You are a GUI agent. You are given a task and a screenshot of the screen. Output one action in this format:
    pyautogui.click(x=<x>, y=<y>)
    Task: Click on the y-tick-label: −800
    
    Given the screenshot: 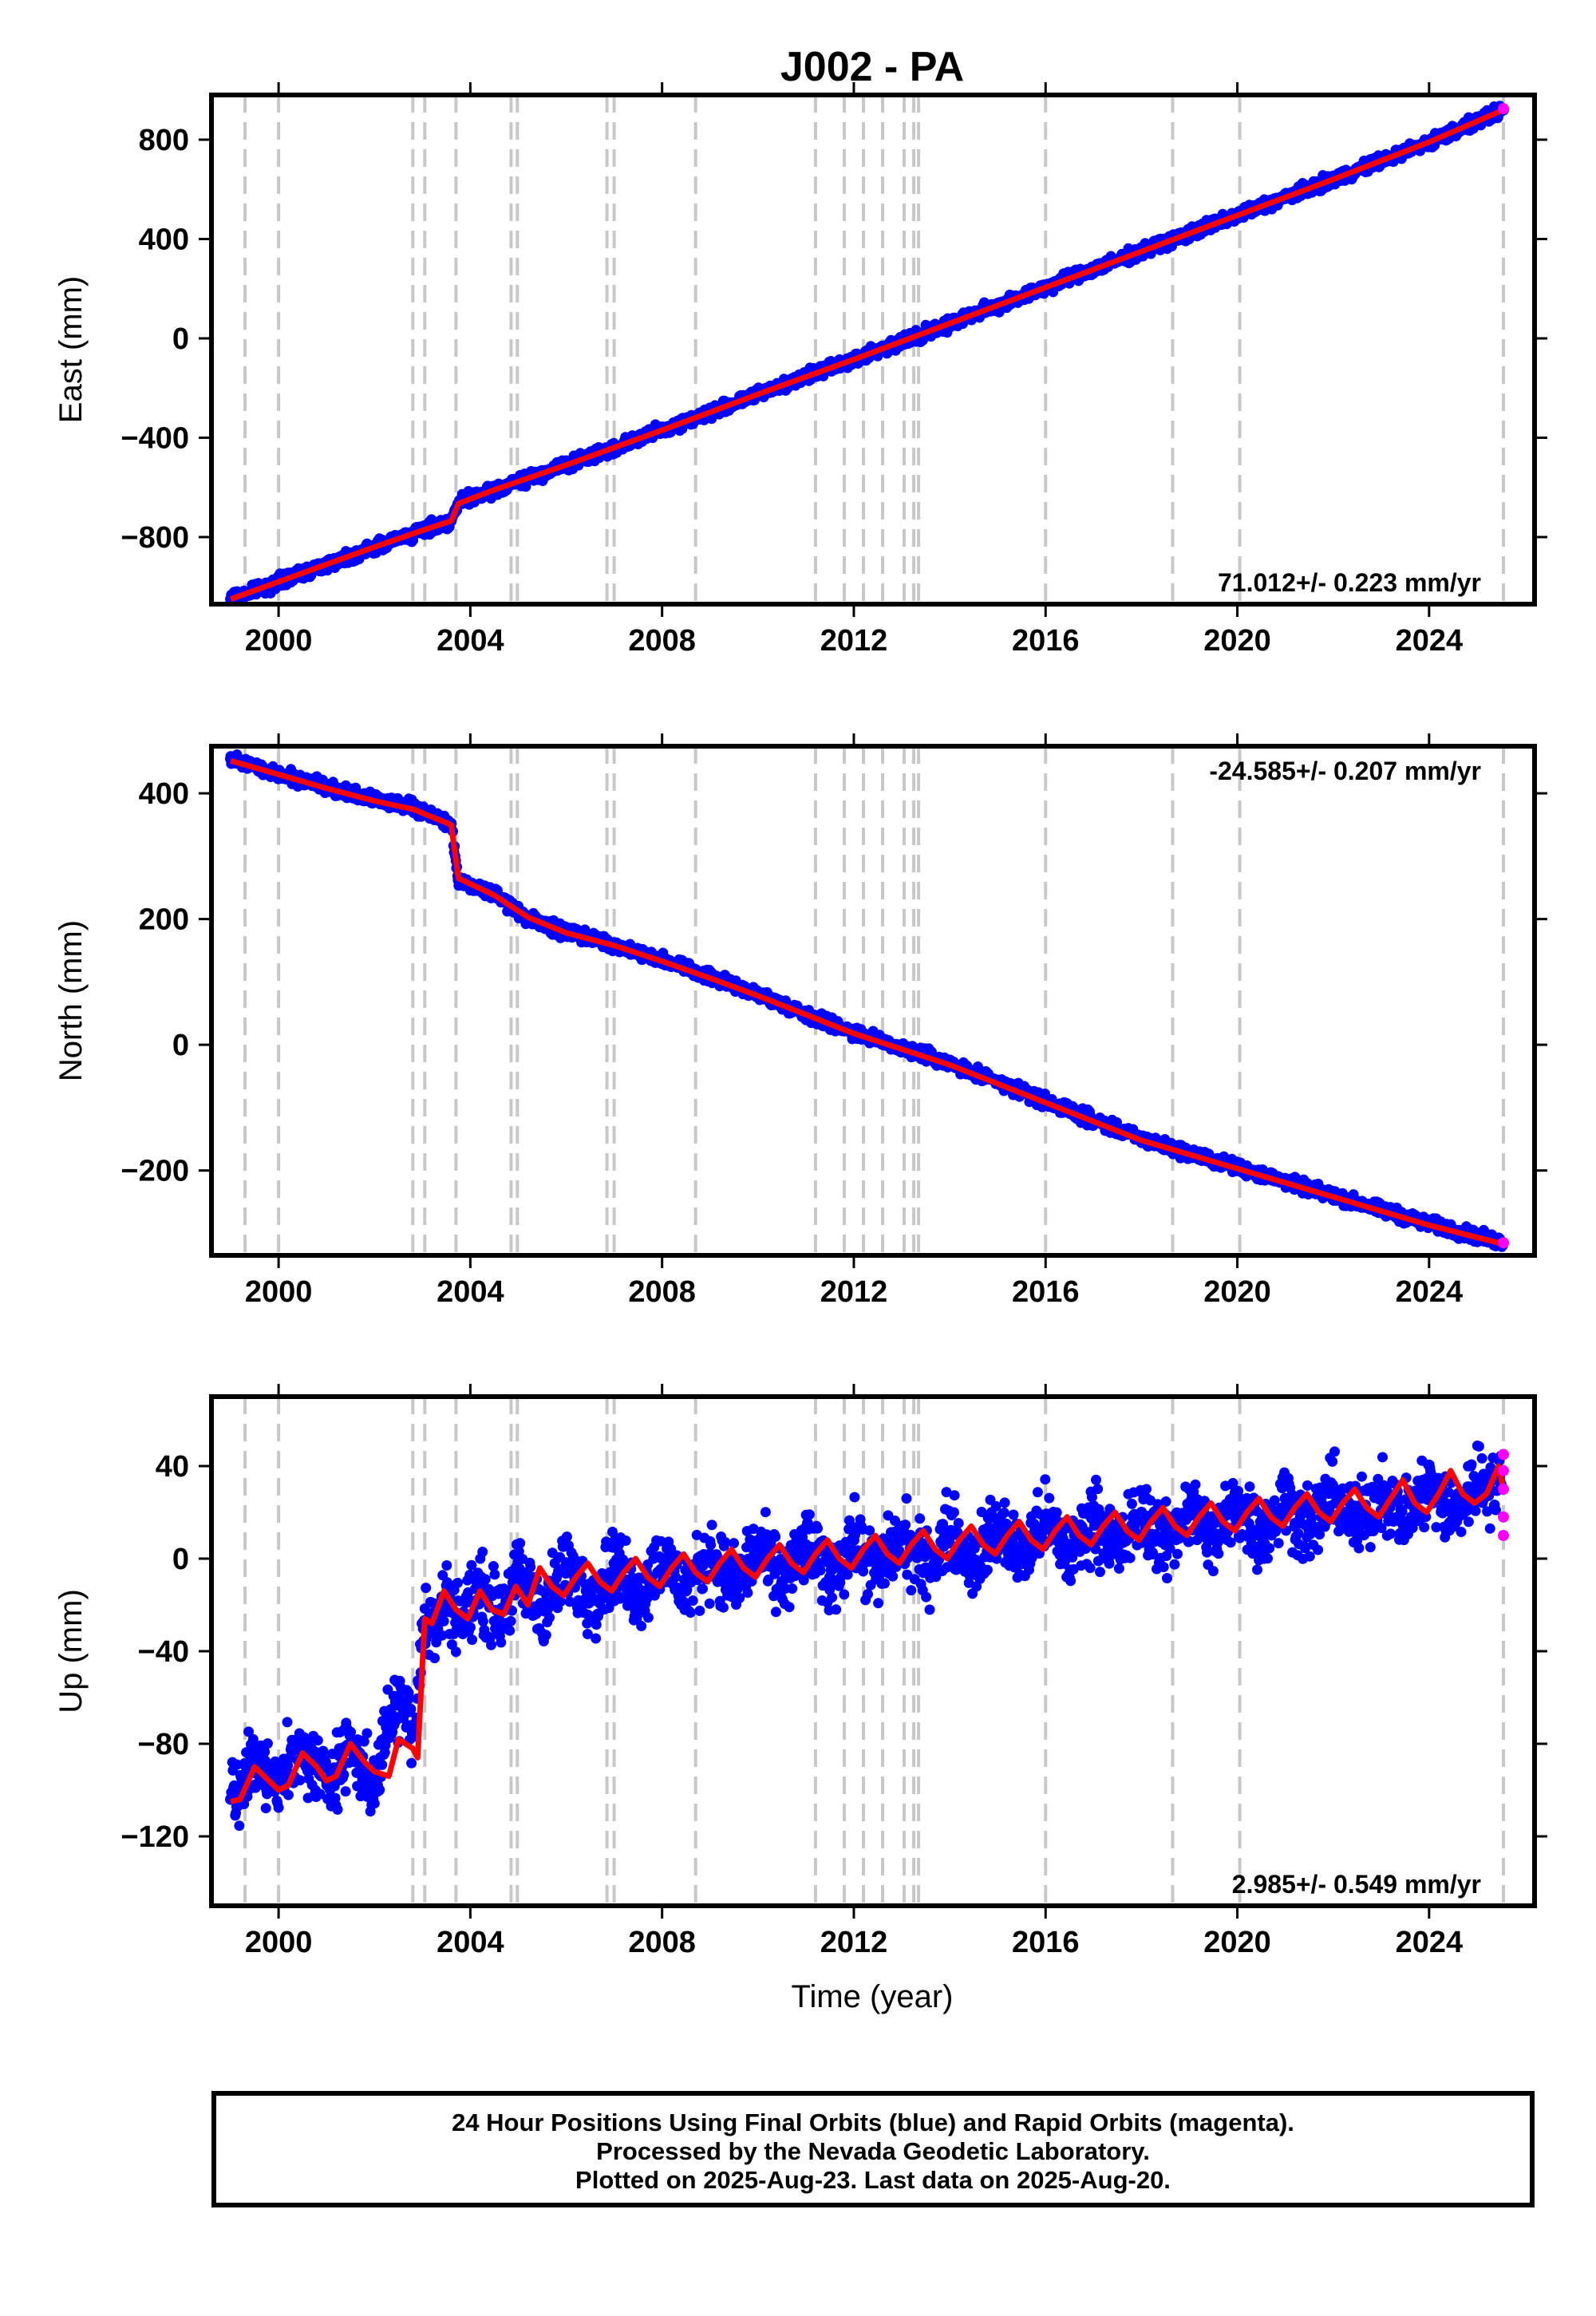 What is the action you would take?
    pyautogui.click(x=154, y=538)
    